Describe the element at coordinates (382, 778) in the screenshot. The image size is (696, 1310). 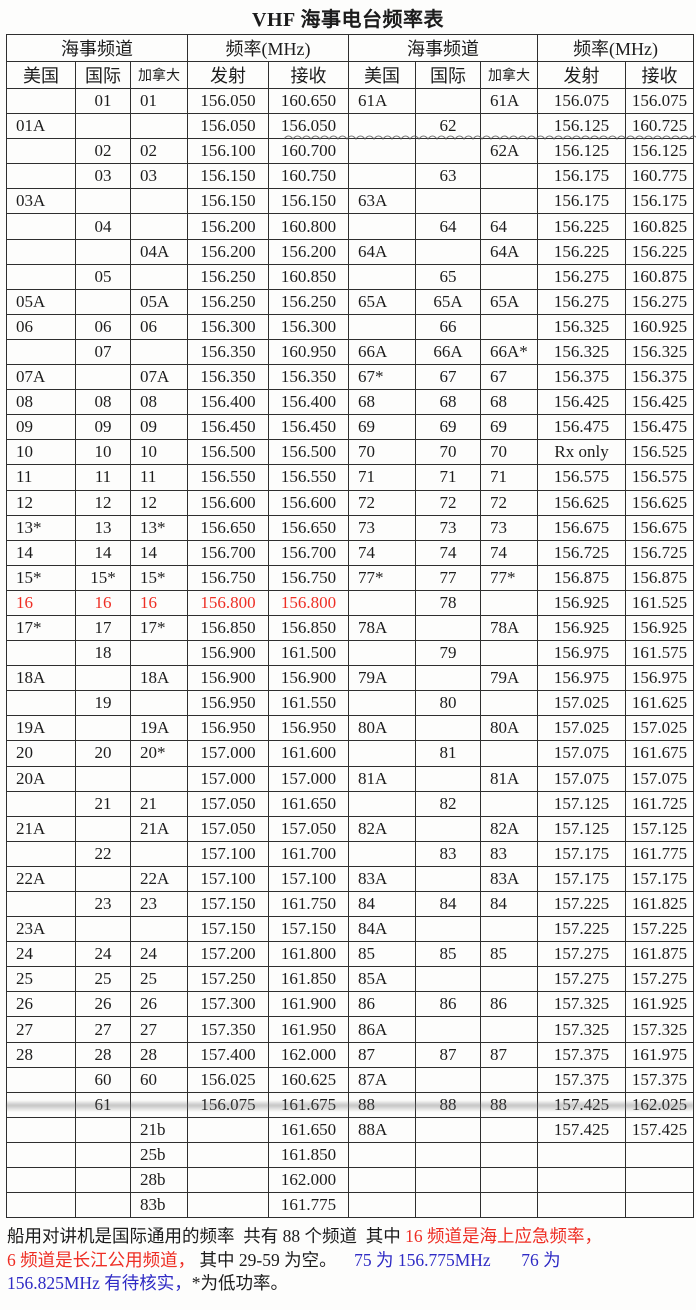
I see `channel-us-right-cell: 81A` at that location.